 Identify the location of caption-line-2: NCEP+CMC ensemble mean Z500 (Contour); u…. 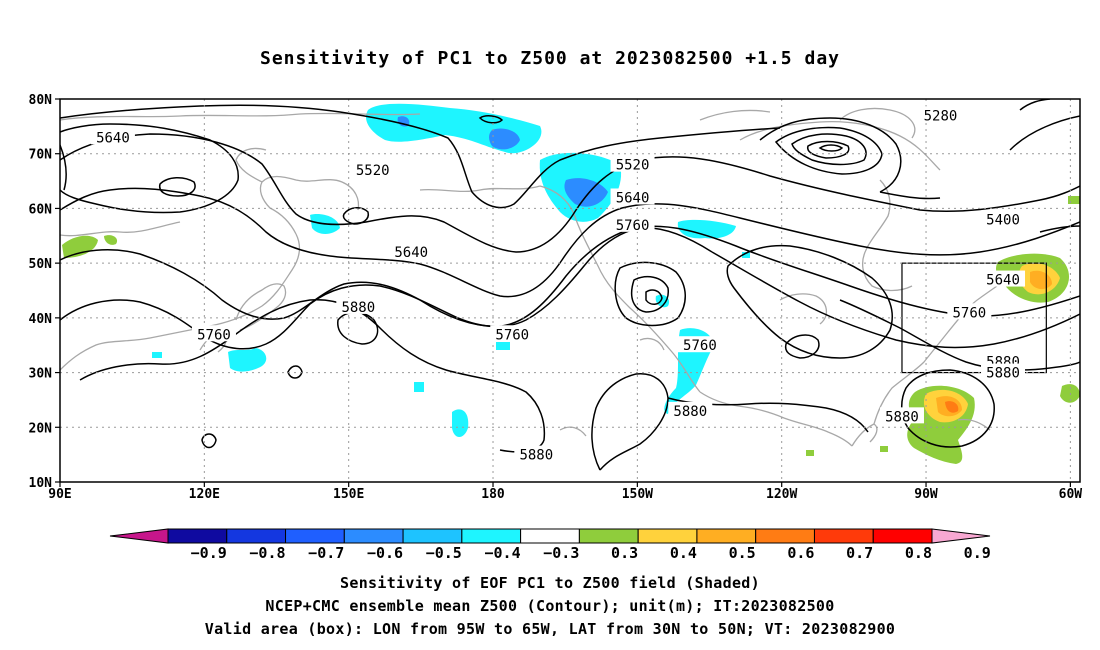
(550, 606).